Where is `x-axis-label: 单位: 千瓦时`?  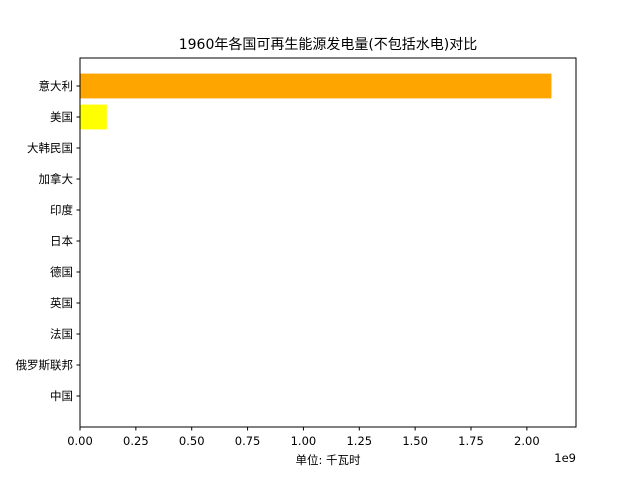 x-axis-label: 单位: 千瓦时 is located at coordinates (328, 460).